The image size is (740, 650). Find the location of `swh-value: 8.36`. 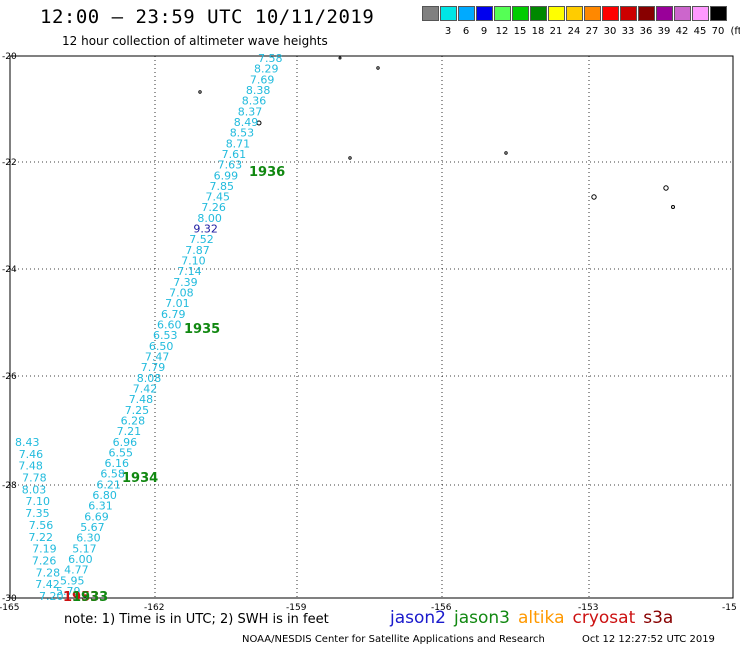

swh-value: 8.36 is located at coordinates (254, 101).